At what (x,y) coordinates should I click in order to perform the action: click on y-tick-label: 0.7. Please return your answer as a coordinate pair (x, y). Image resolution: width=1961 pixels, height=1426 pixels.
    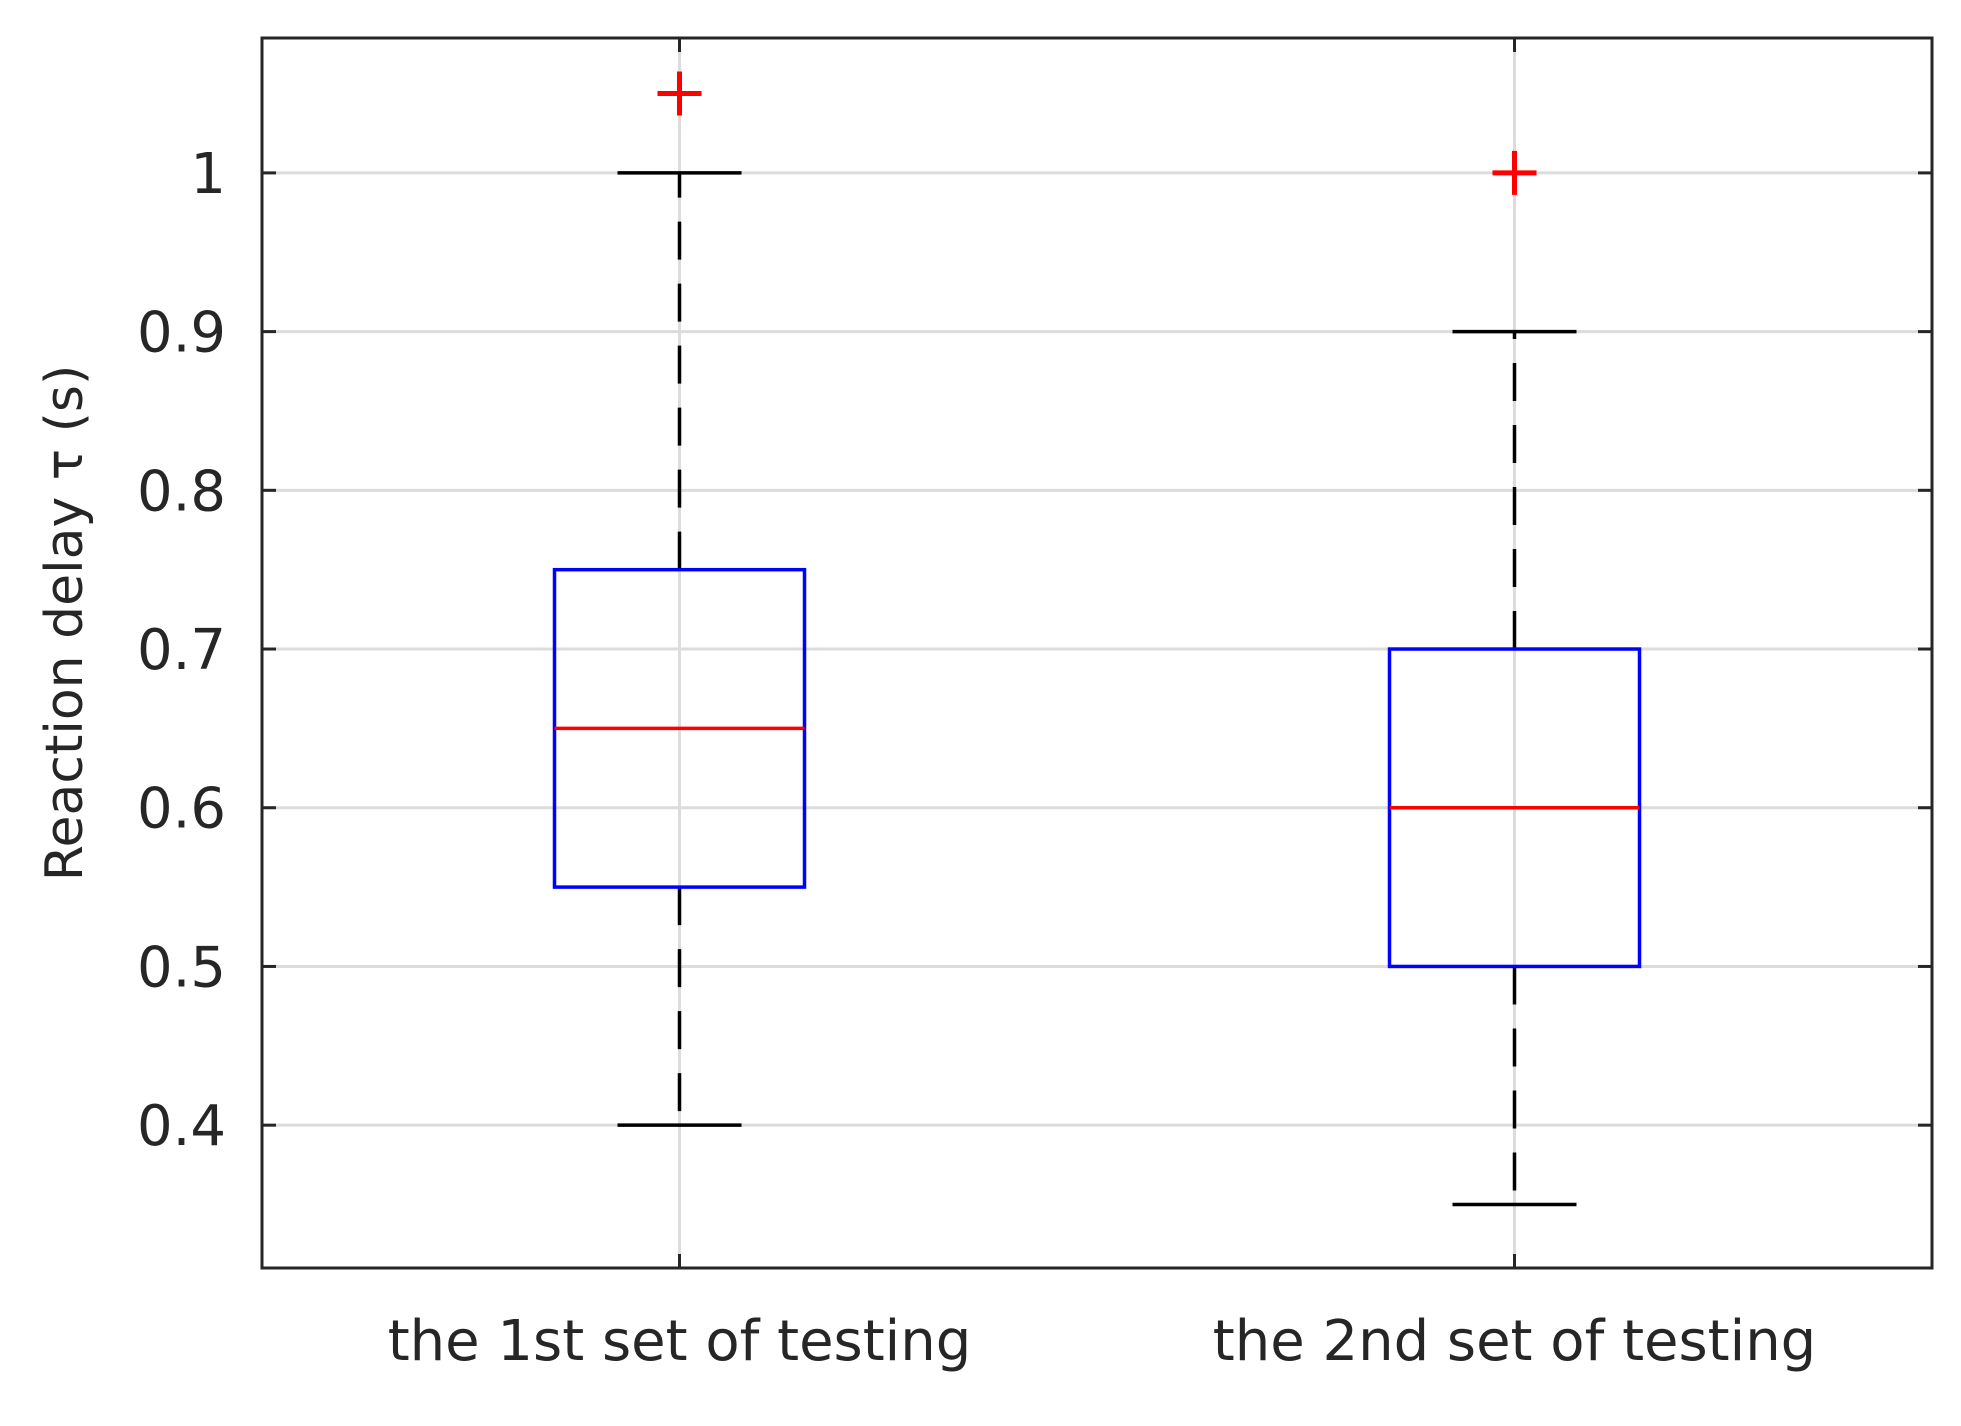
    Looking at the image, I should click on (181, 650).